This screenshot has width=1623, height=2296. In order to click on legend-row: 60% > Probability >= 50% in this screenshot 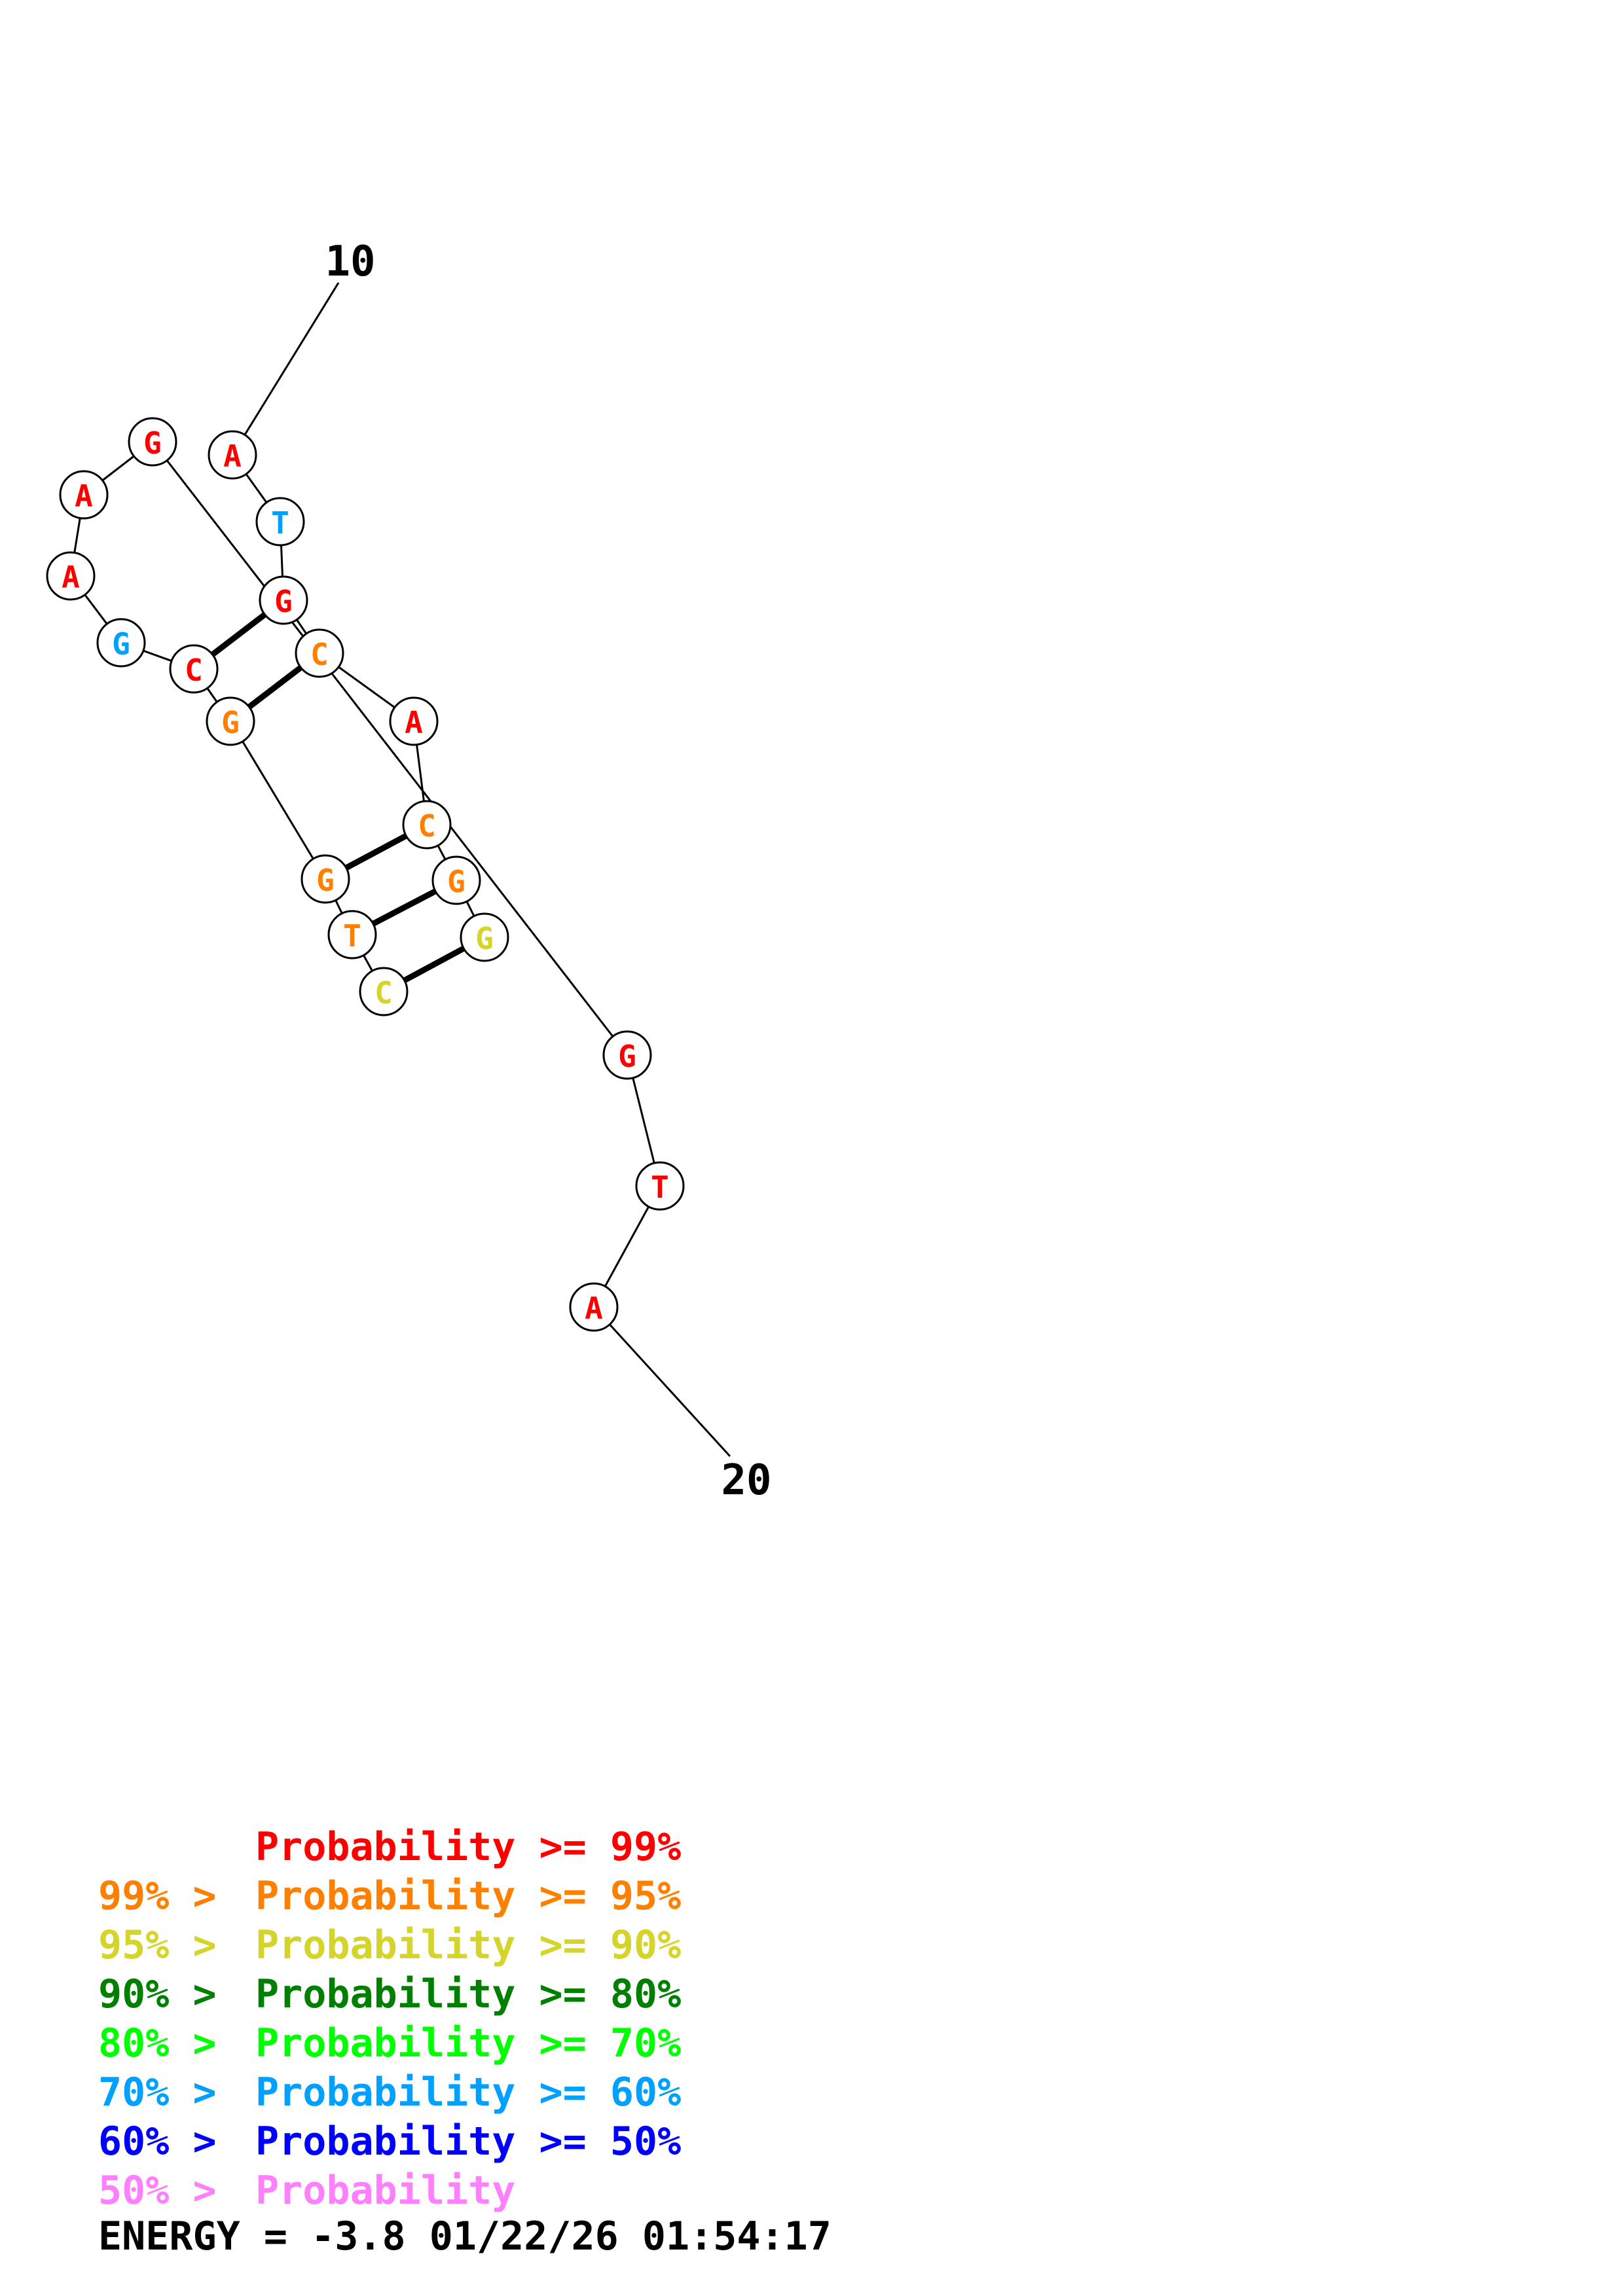, I will do `click(389, 2141)`.